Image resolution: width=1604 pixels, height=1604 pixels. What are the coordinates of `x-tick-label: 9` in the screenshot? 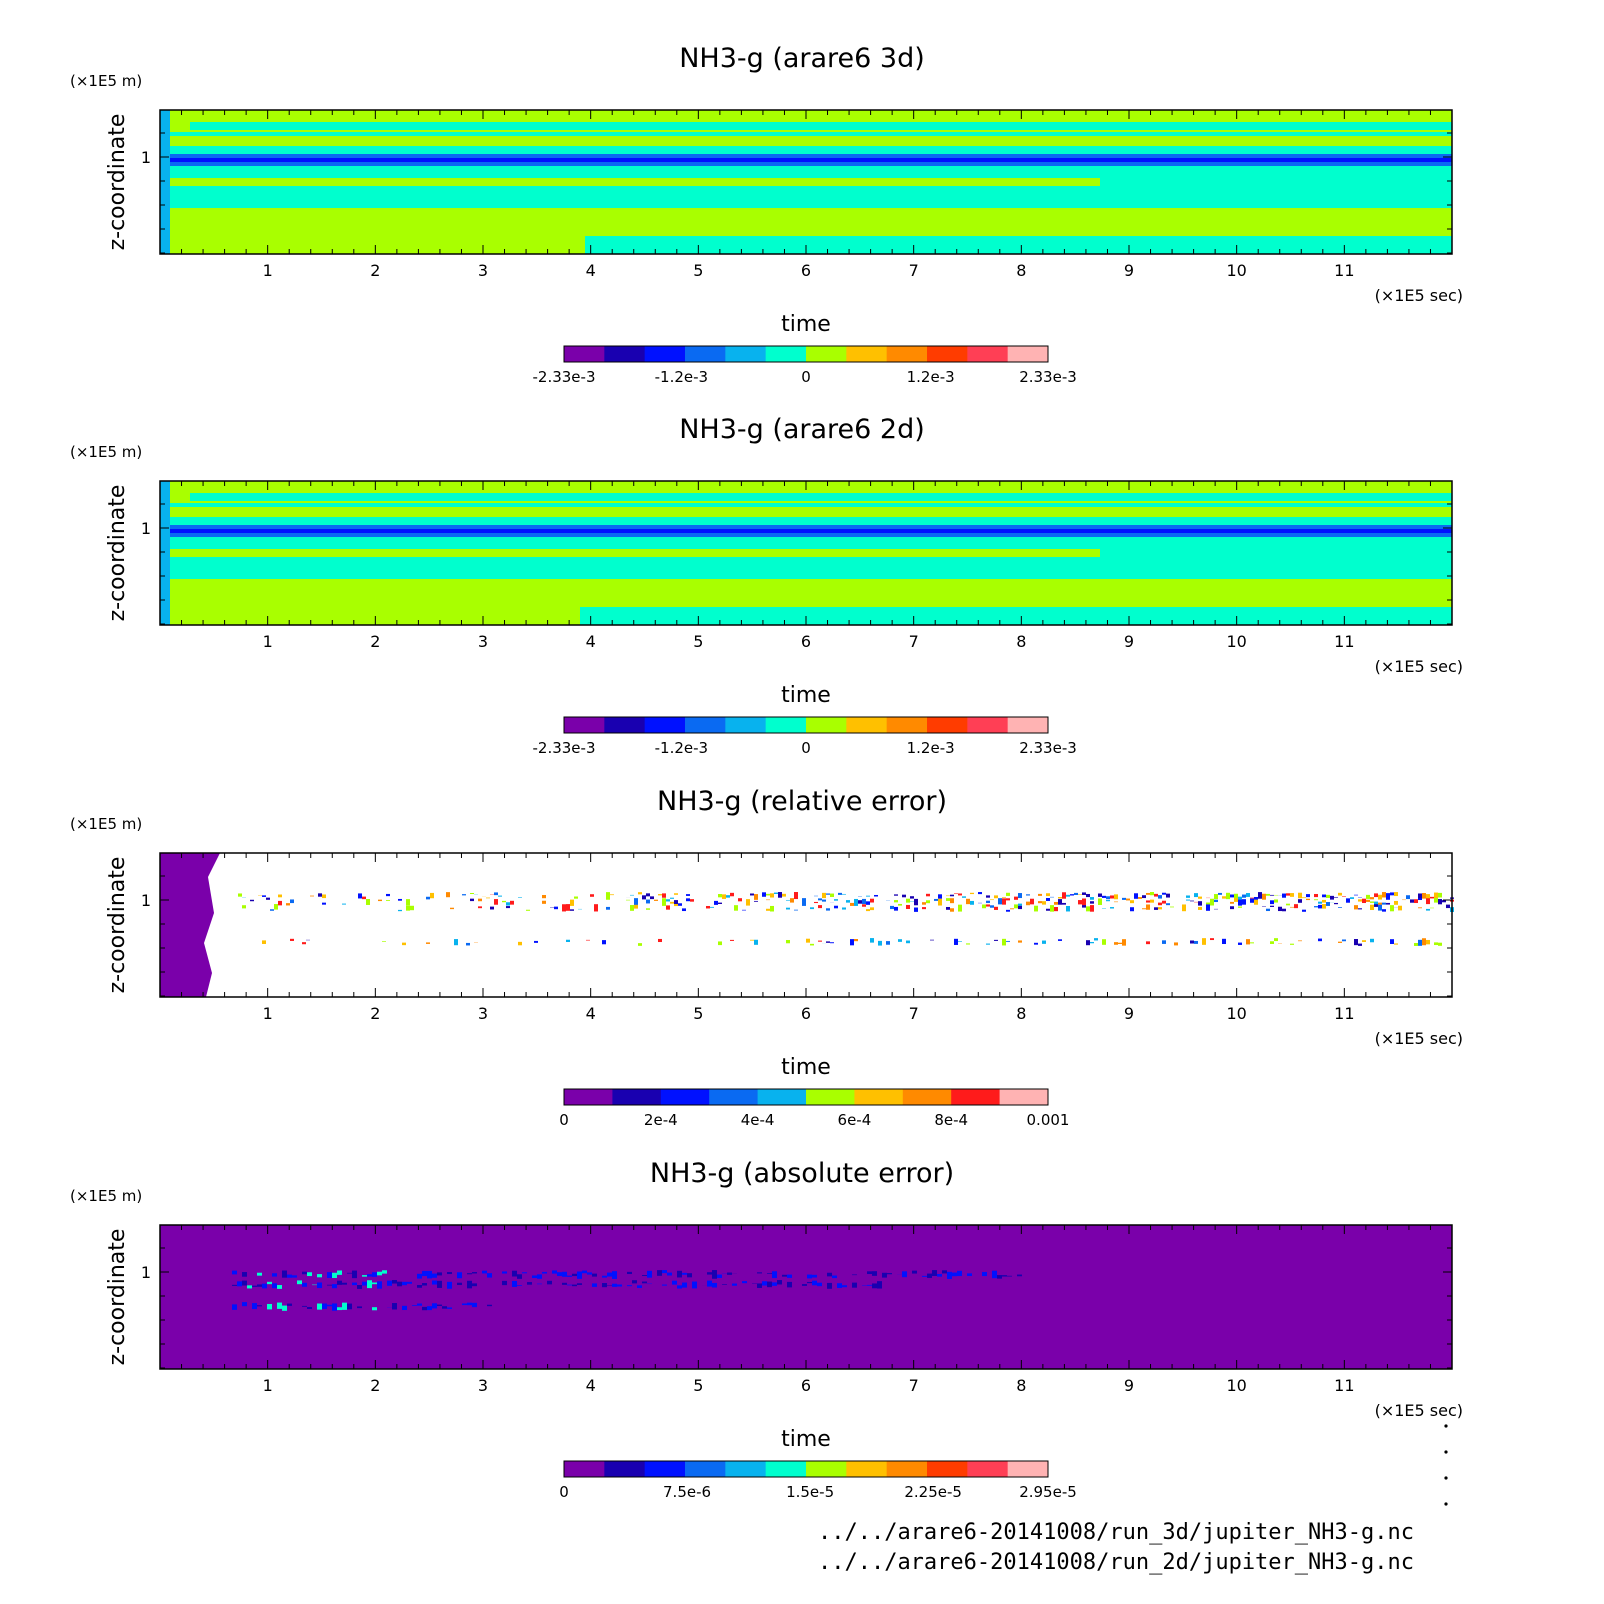 It's located at (1129, 270).